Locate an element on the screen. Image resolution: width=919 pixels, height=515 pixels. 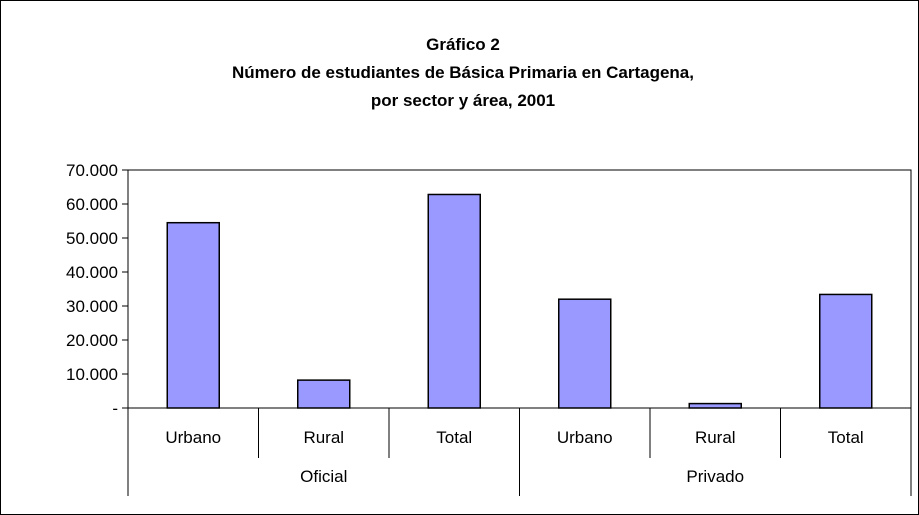
x-group-label: Privado is located at coordinates (715, 476).